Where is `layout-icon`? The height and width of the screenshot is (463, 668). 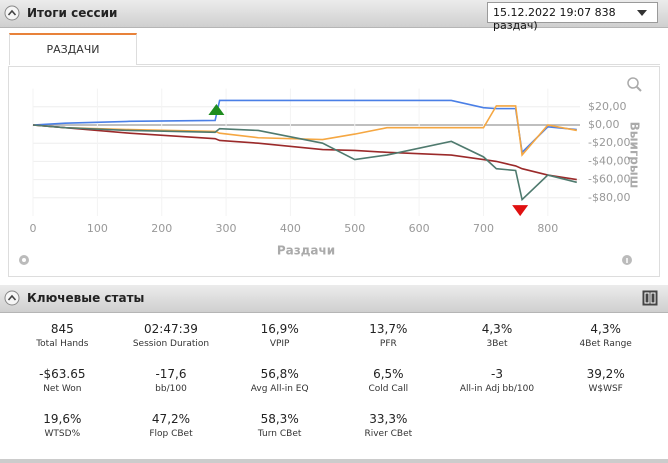
layout-icon is located at coordinates (650, 298).